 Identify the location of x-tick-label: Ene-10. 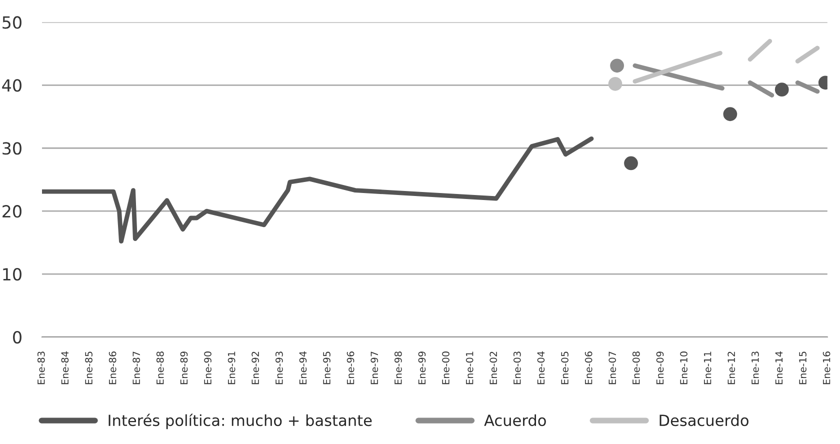
(684, 368).